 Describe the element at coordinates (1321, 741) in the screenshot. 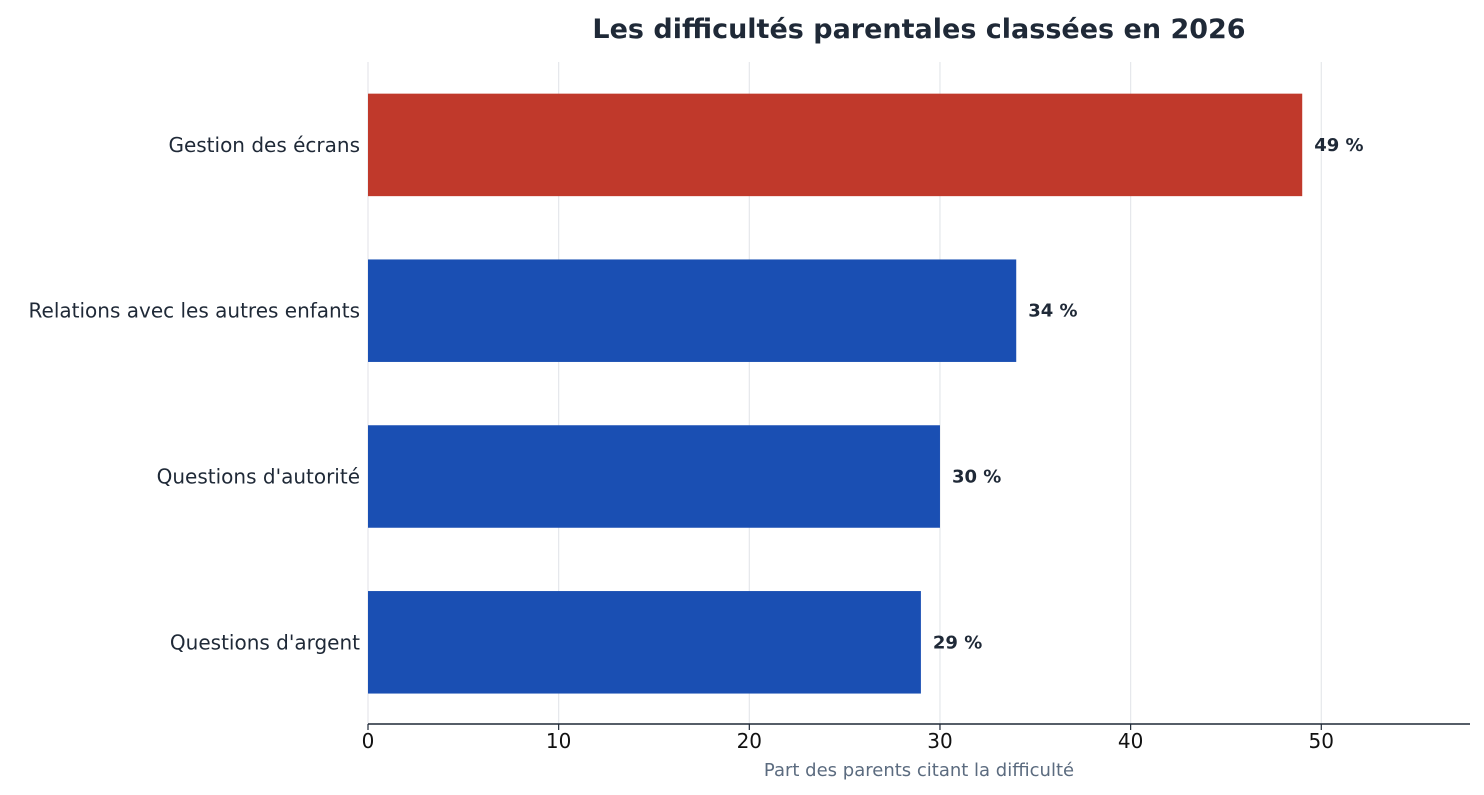

I see `x-tick-label: 50` at that location.